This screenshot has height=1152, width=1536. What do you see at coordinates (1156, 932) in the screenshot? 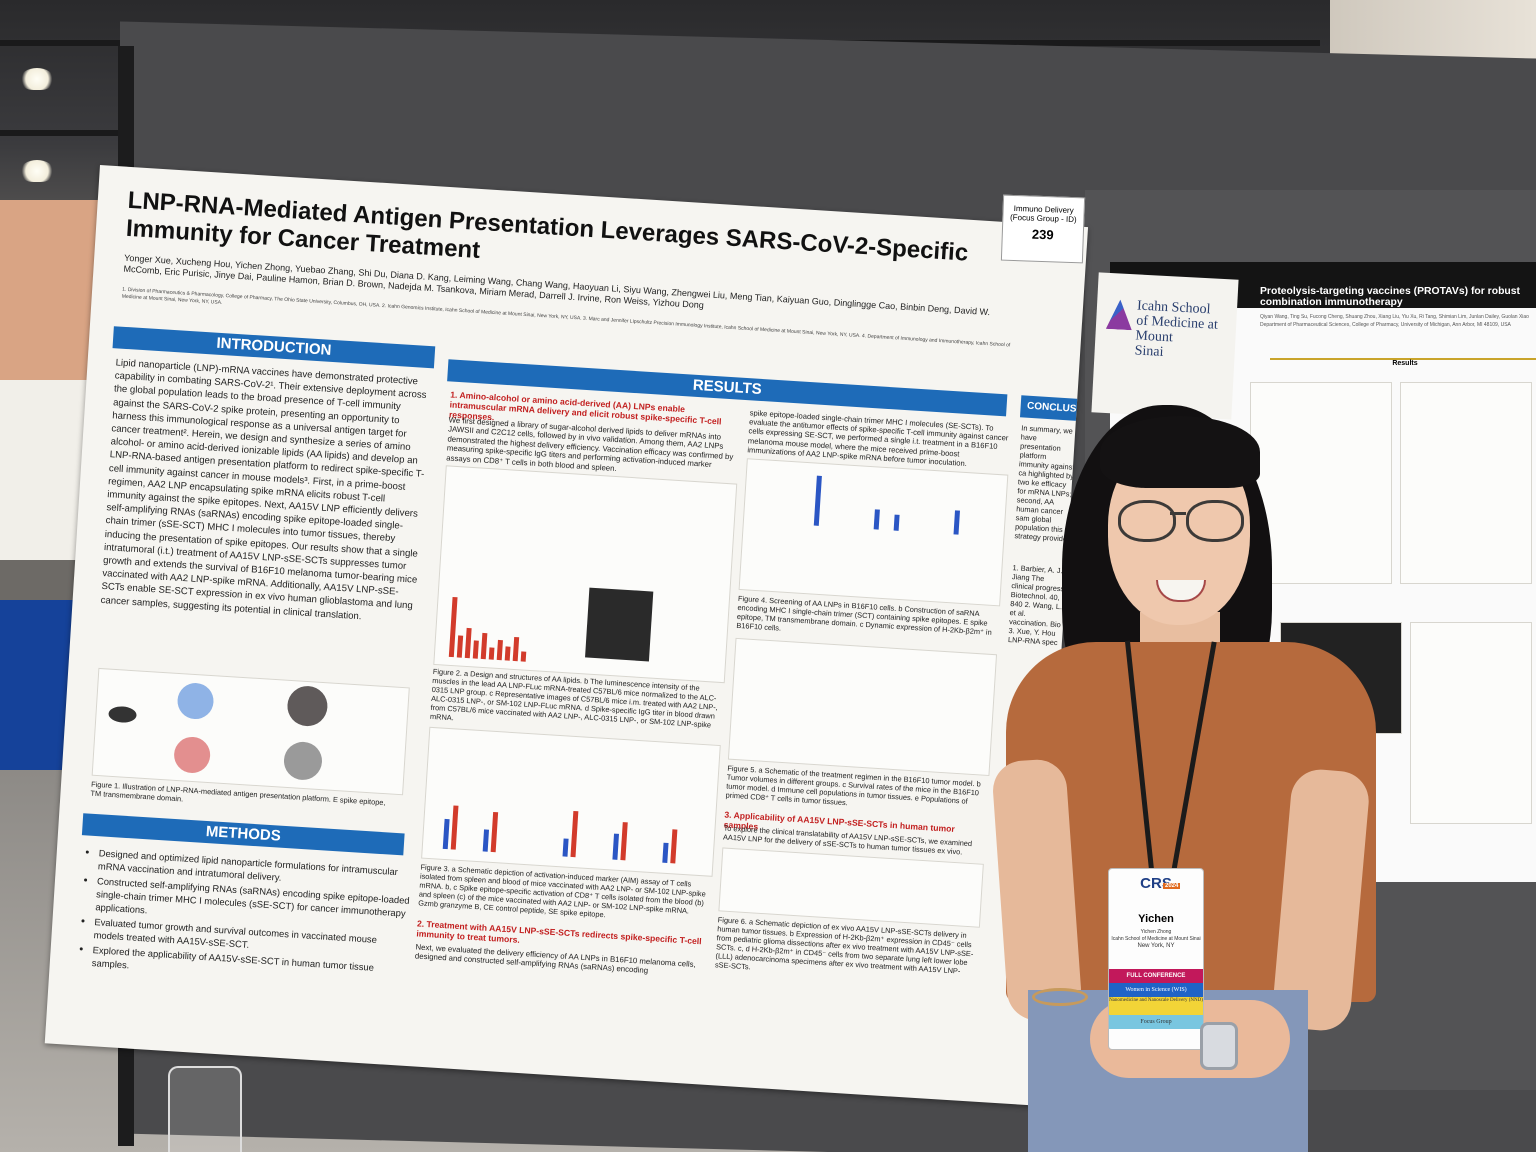
I see `badge-fullname: Yichen Zhong` at bounding box center [1156, 932].